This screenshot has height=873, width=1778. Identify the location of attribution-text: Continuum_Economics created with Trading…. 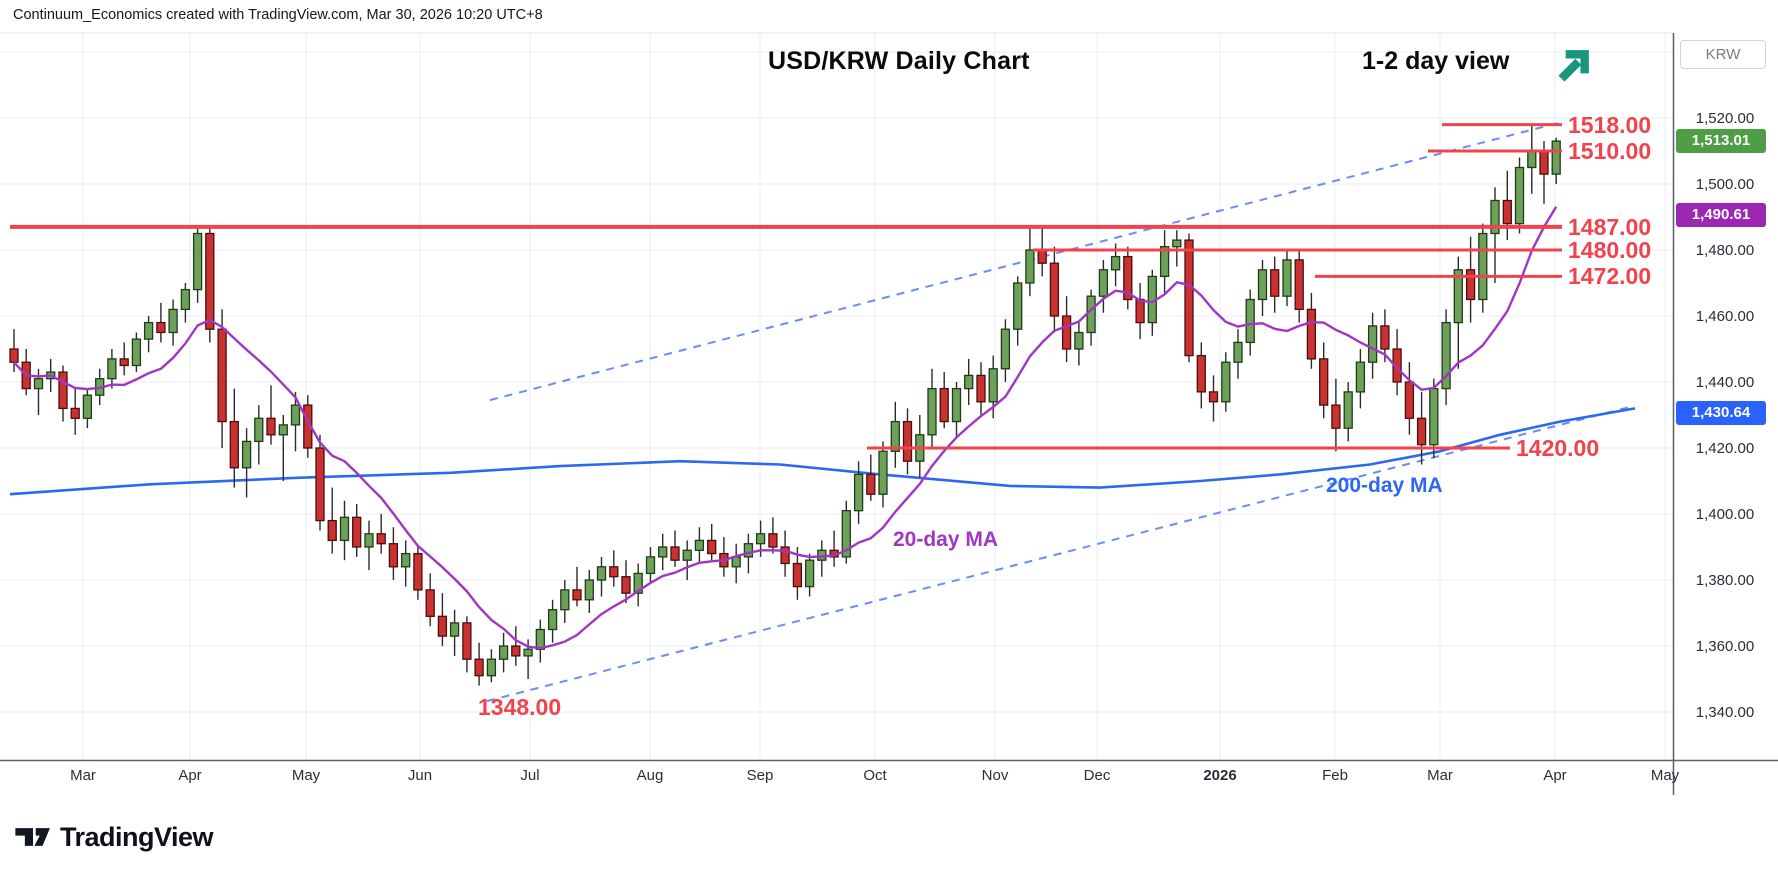
(278, 15).